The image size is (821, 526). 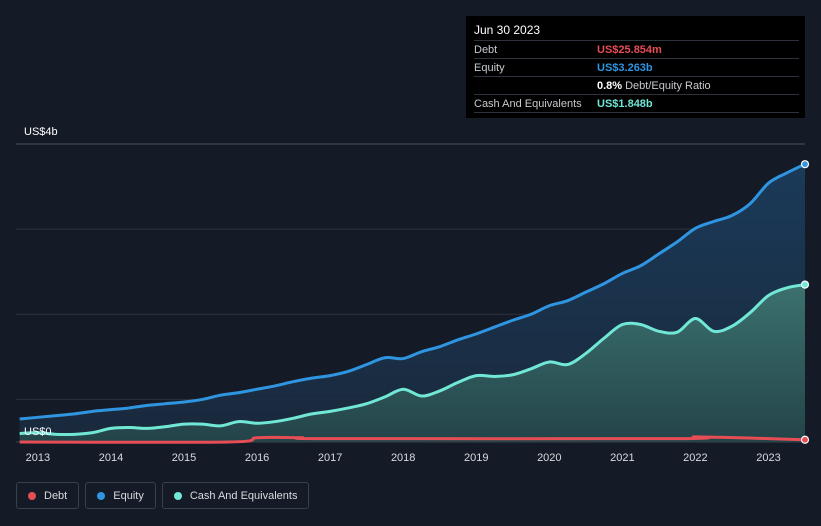 I want to click on tooltip-row-debt: Debt US$25.854m, so click(x=636, y=49).